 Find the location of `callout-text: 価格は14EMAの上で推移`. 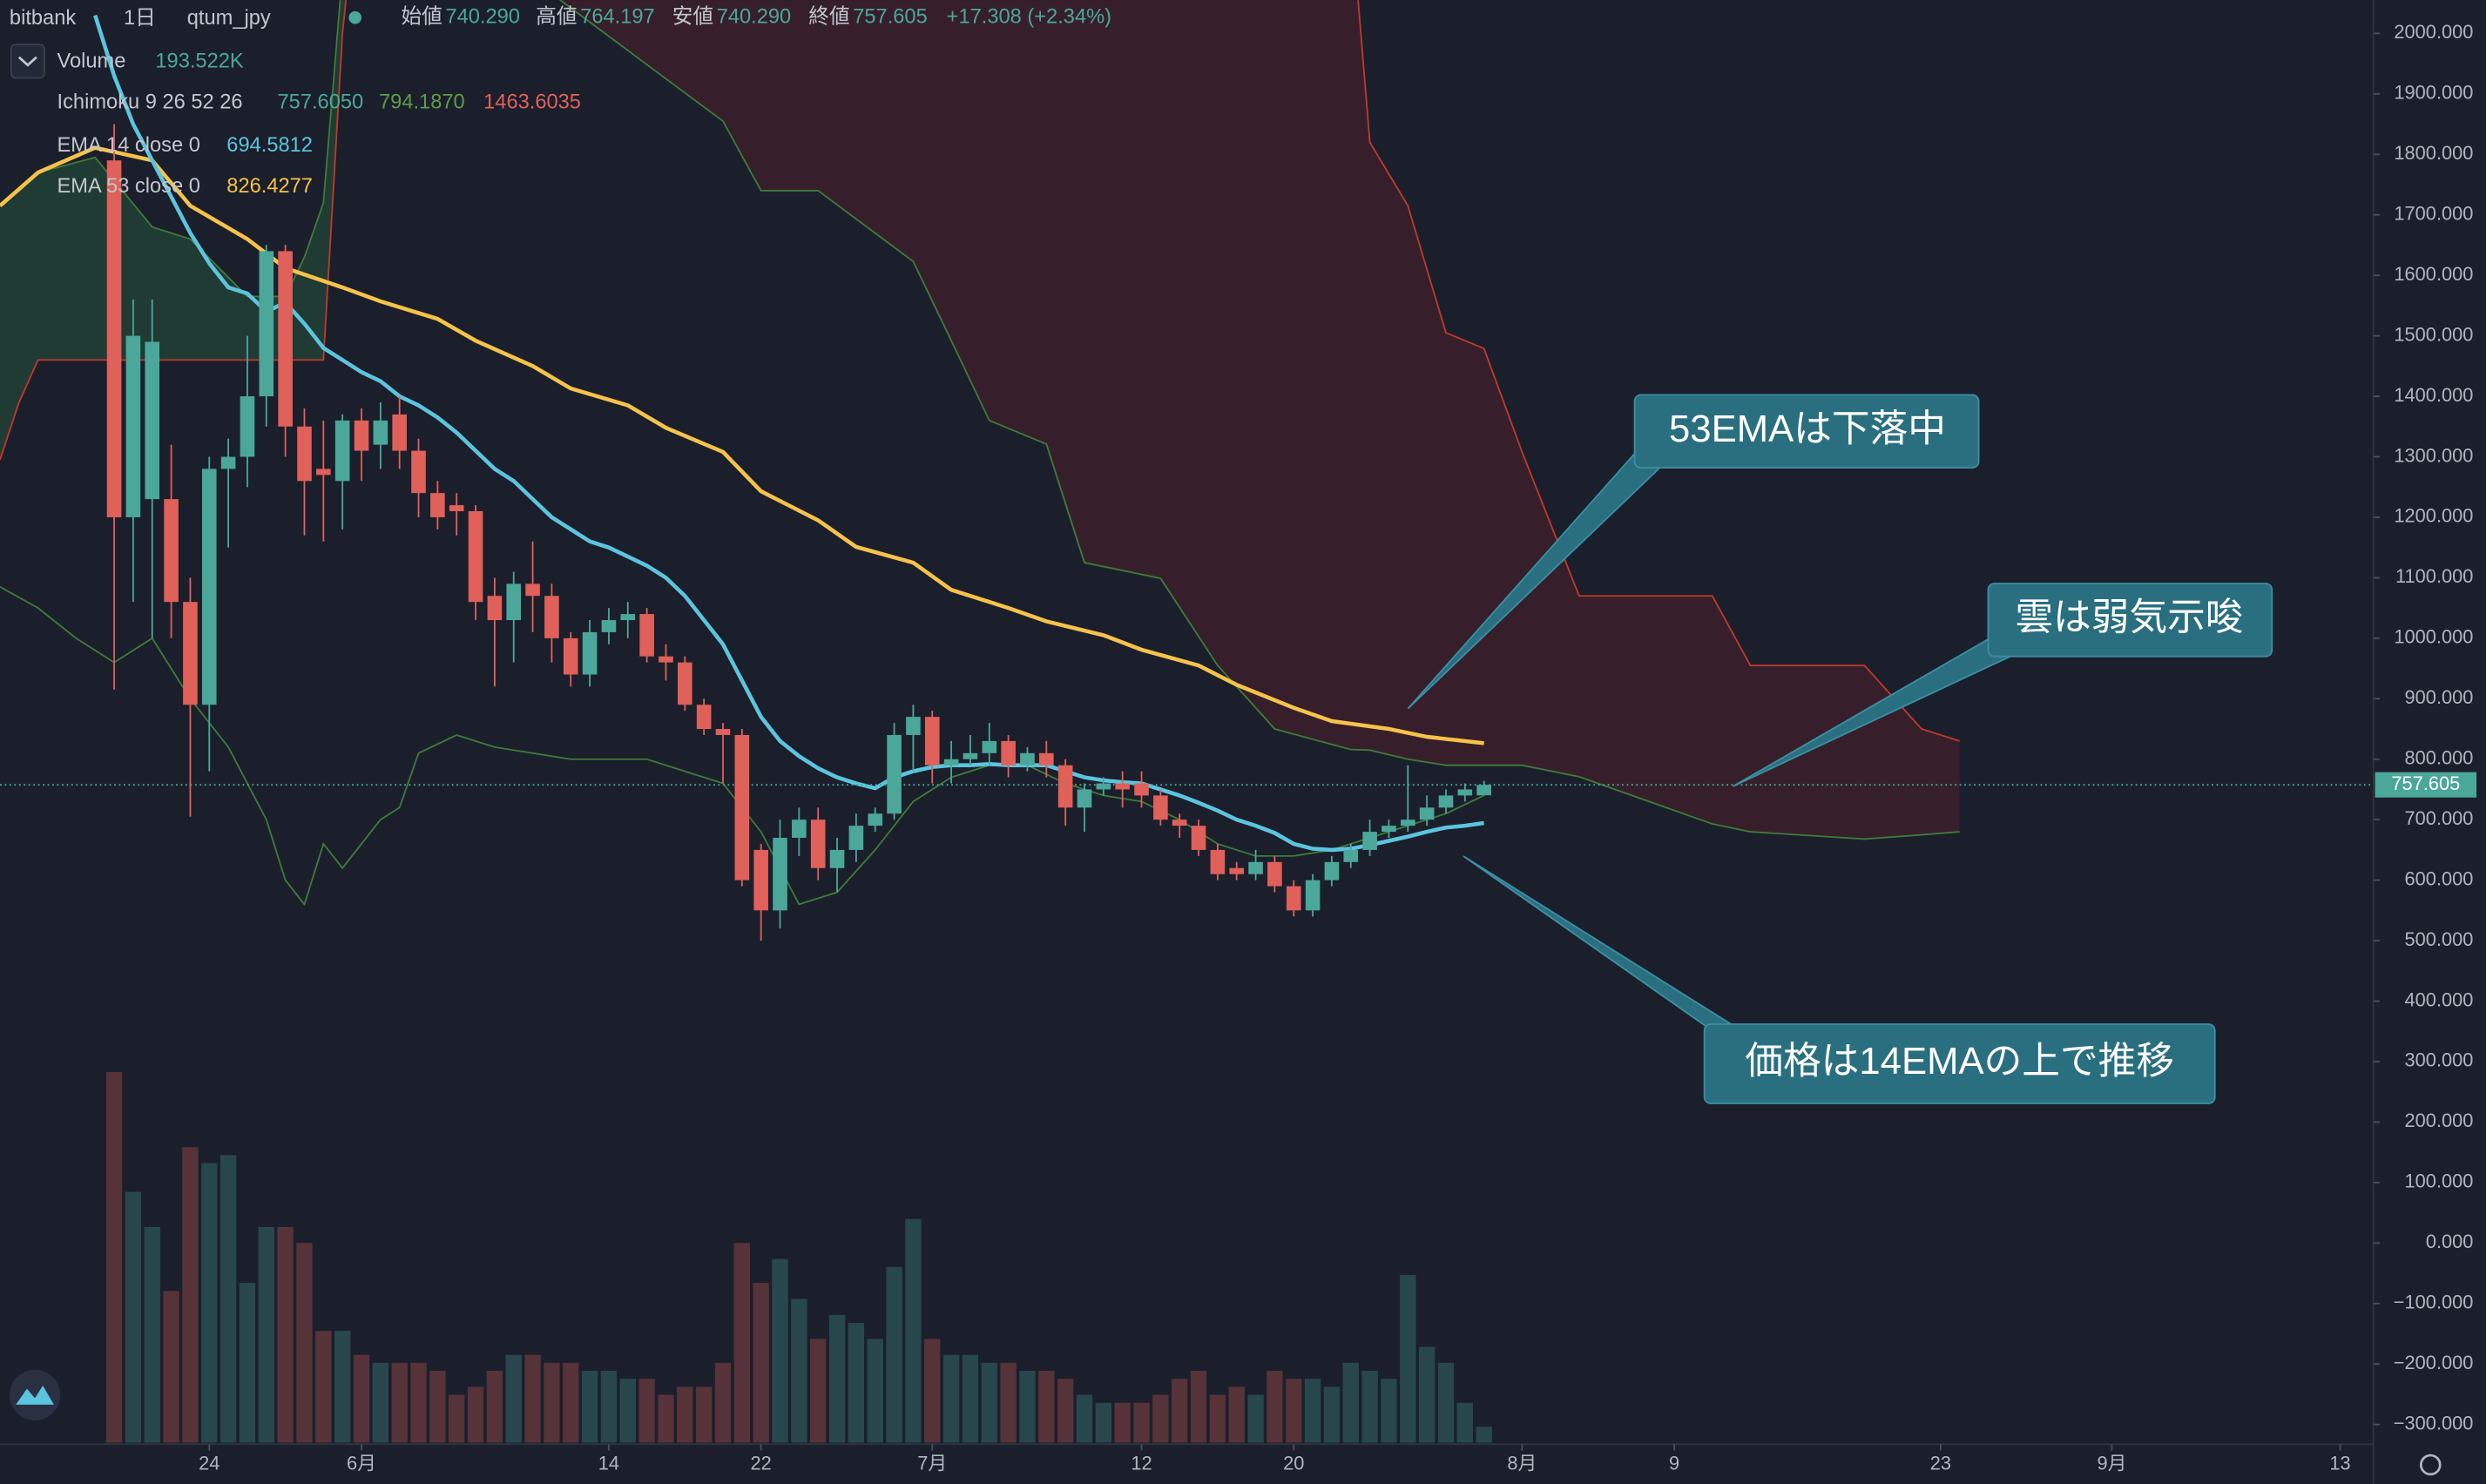

callout-text: 価格は14EMAの上で推移 is located at coordinates (1959, 1062).